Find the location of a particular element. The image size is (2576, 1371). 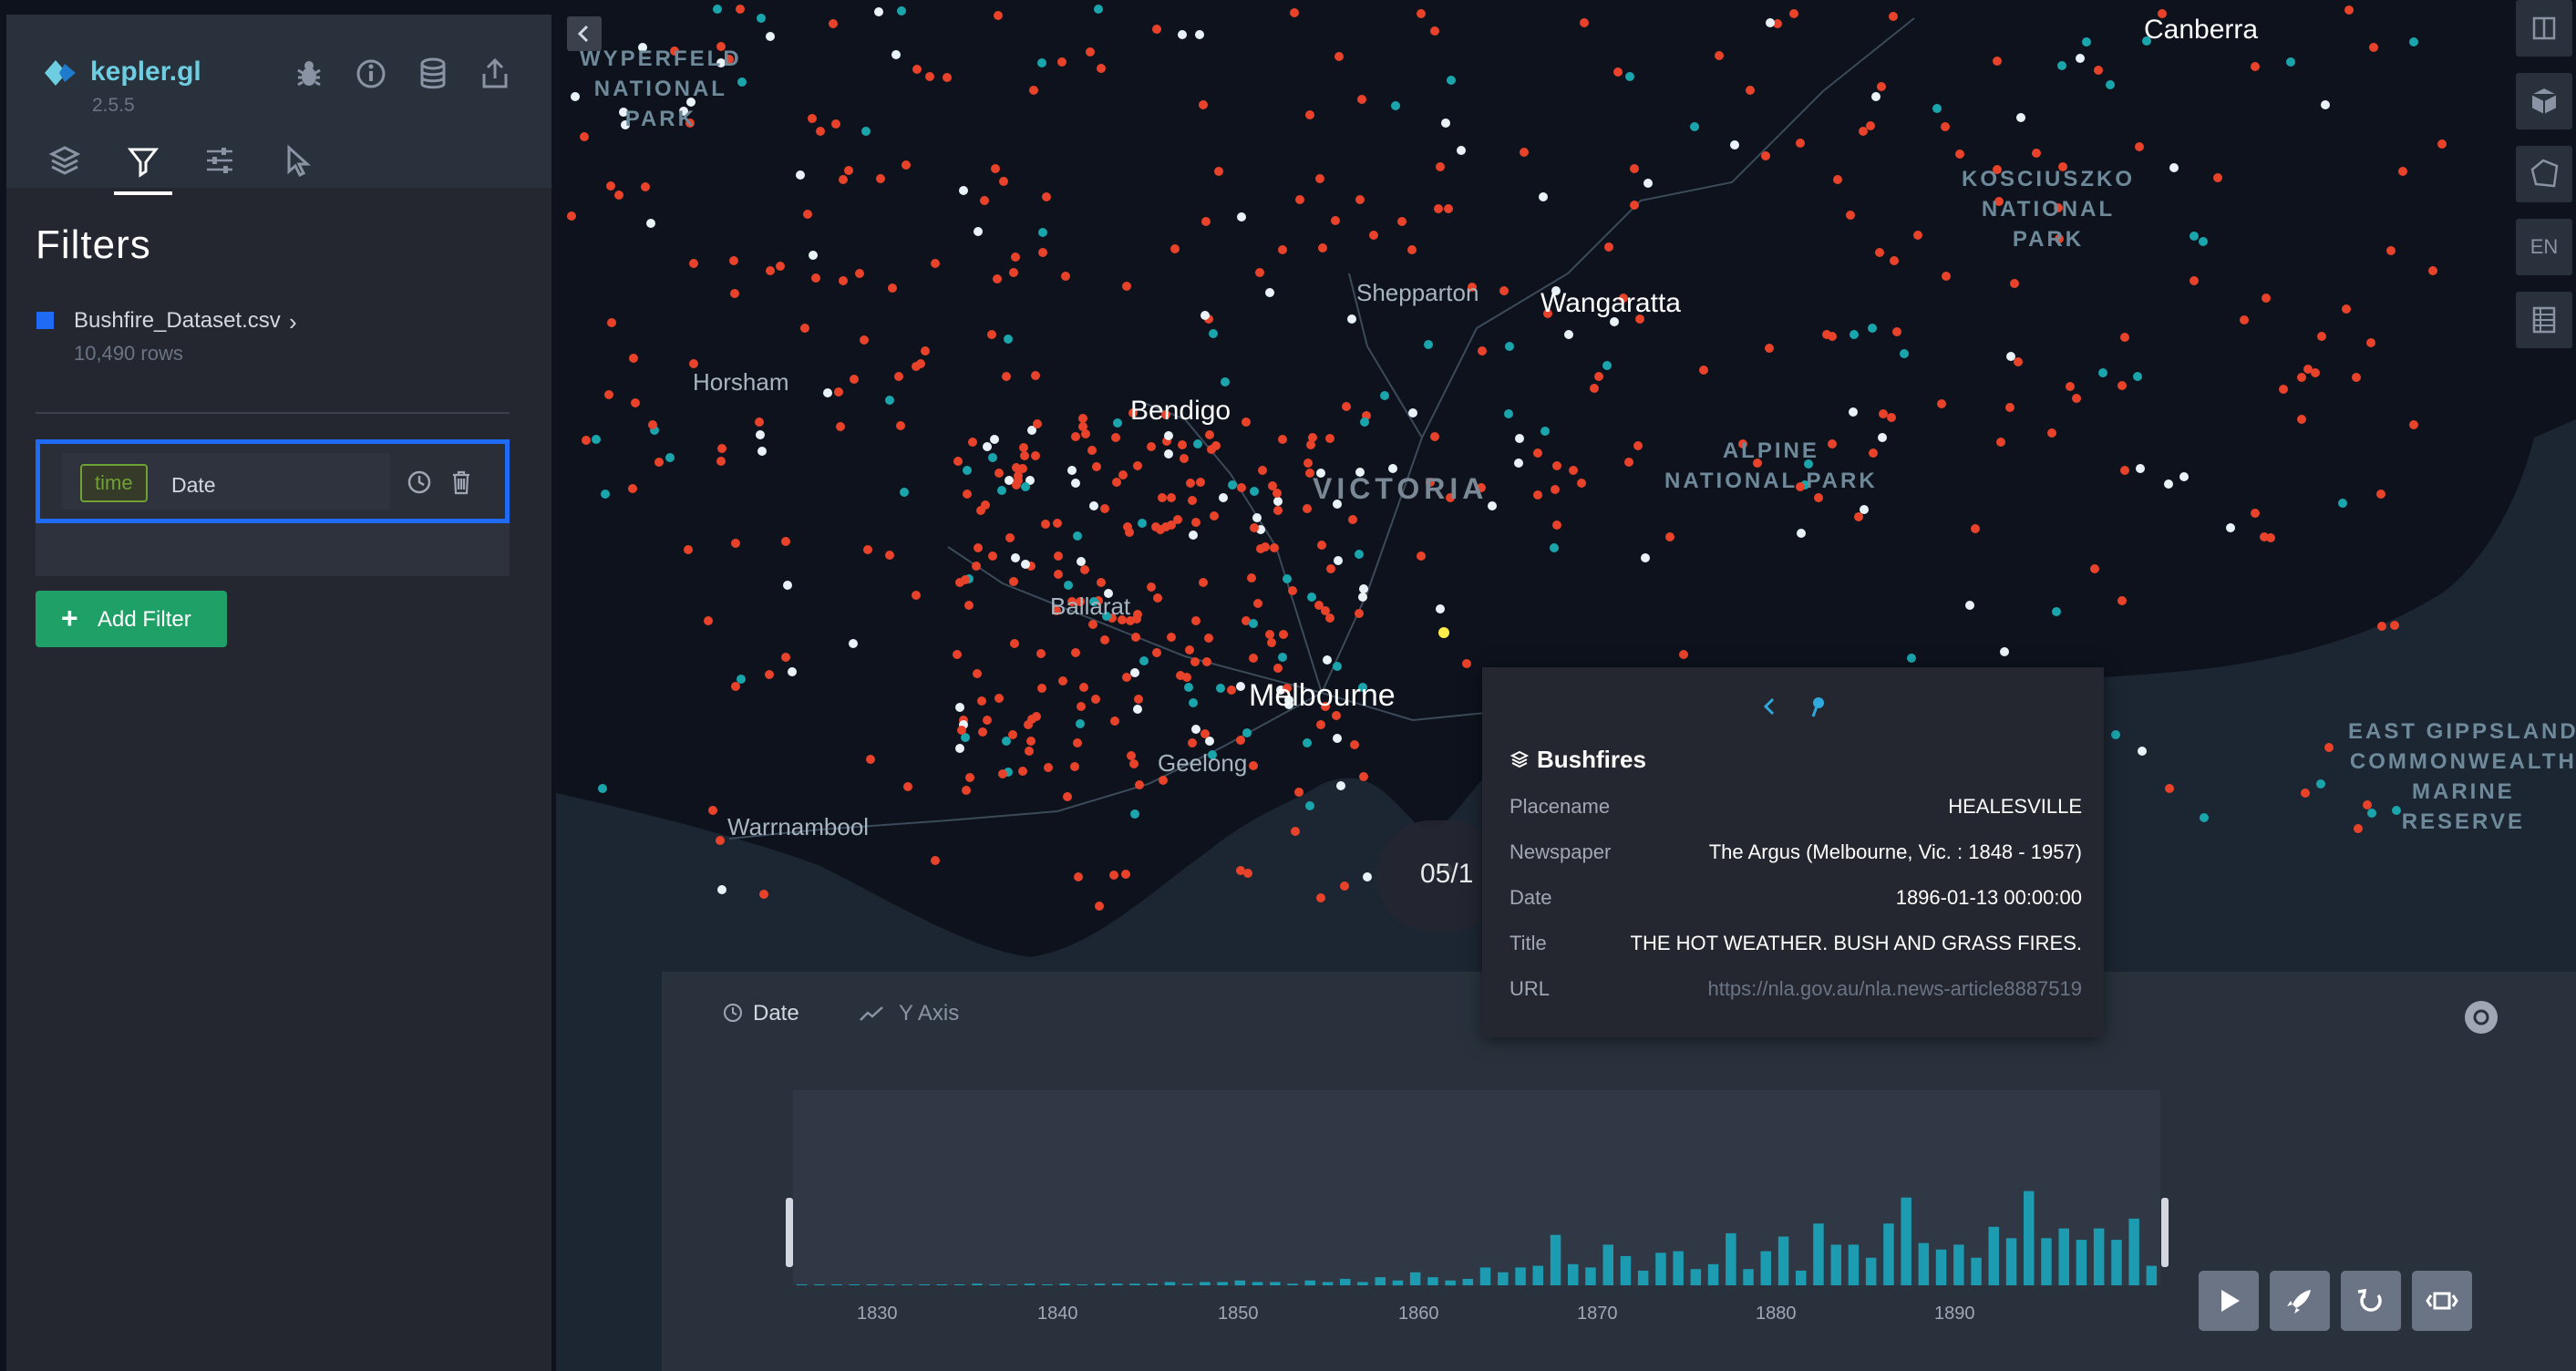

draw-polygon-button is located at coordinates (2544, 174).